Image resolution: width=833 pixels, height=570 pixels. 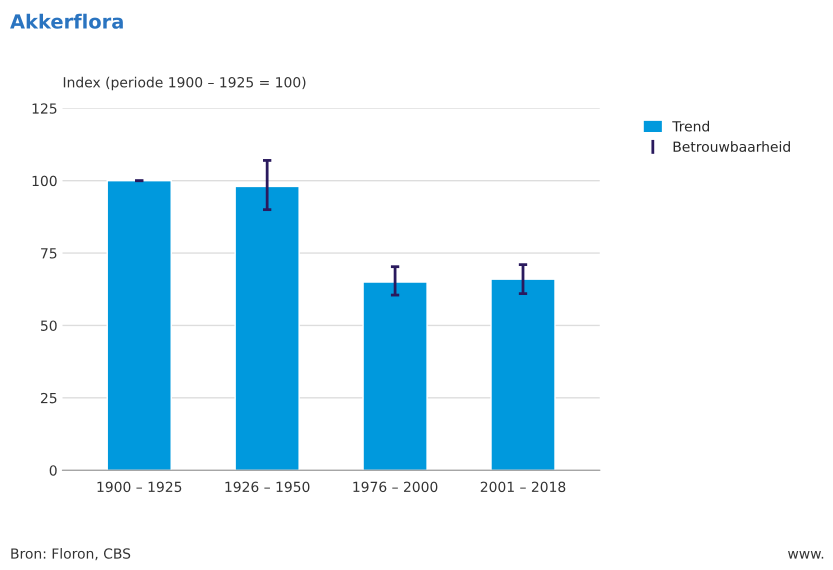 What do you see at coordinates (395, 487) in the screenshot?
I see `x-tick-label: 1976 – 2000` at bounding box center [395, 487].